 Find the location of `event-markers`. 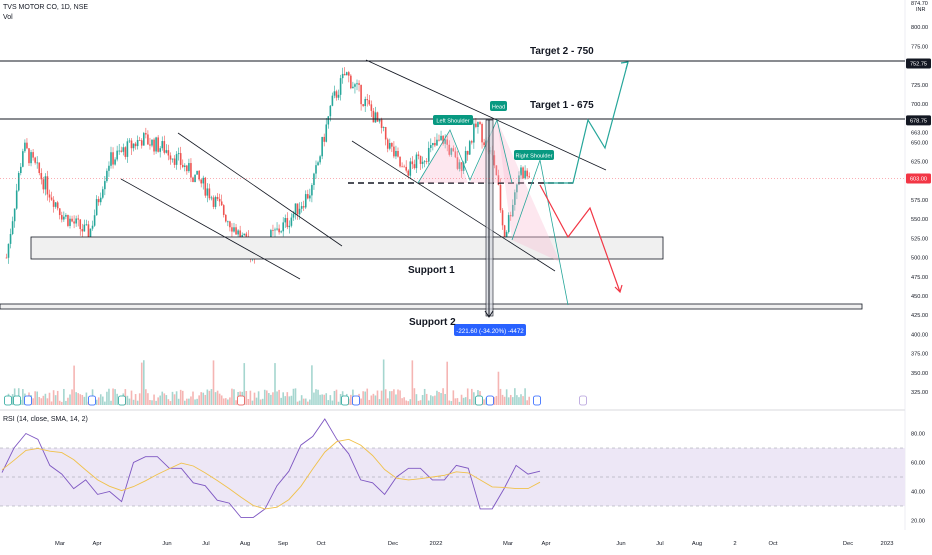

event-markers is located at coordinates (295, 400).